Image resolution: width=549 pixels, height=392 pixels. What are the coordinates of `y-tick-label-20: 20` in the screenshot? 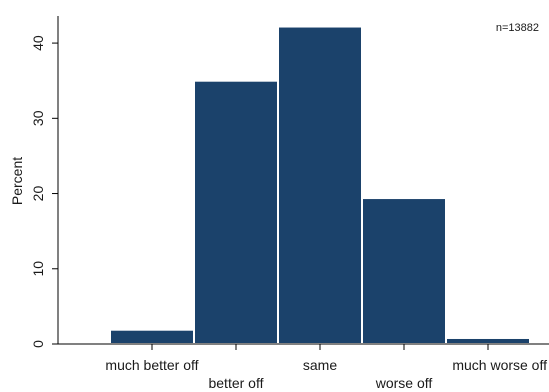 It's located at (38, 194).